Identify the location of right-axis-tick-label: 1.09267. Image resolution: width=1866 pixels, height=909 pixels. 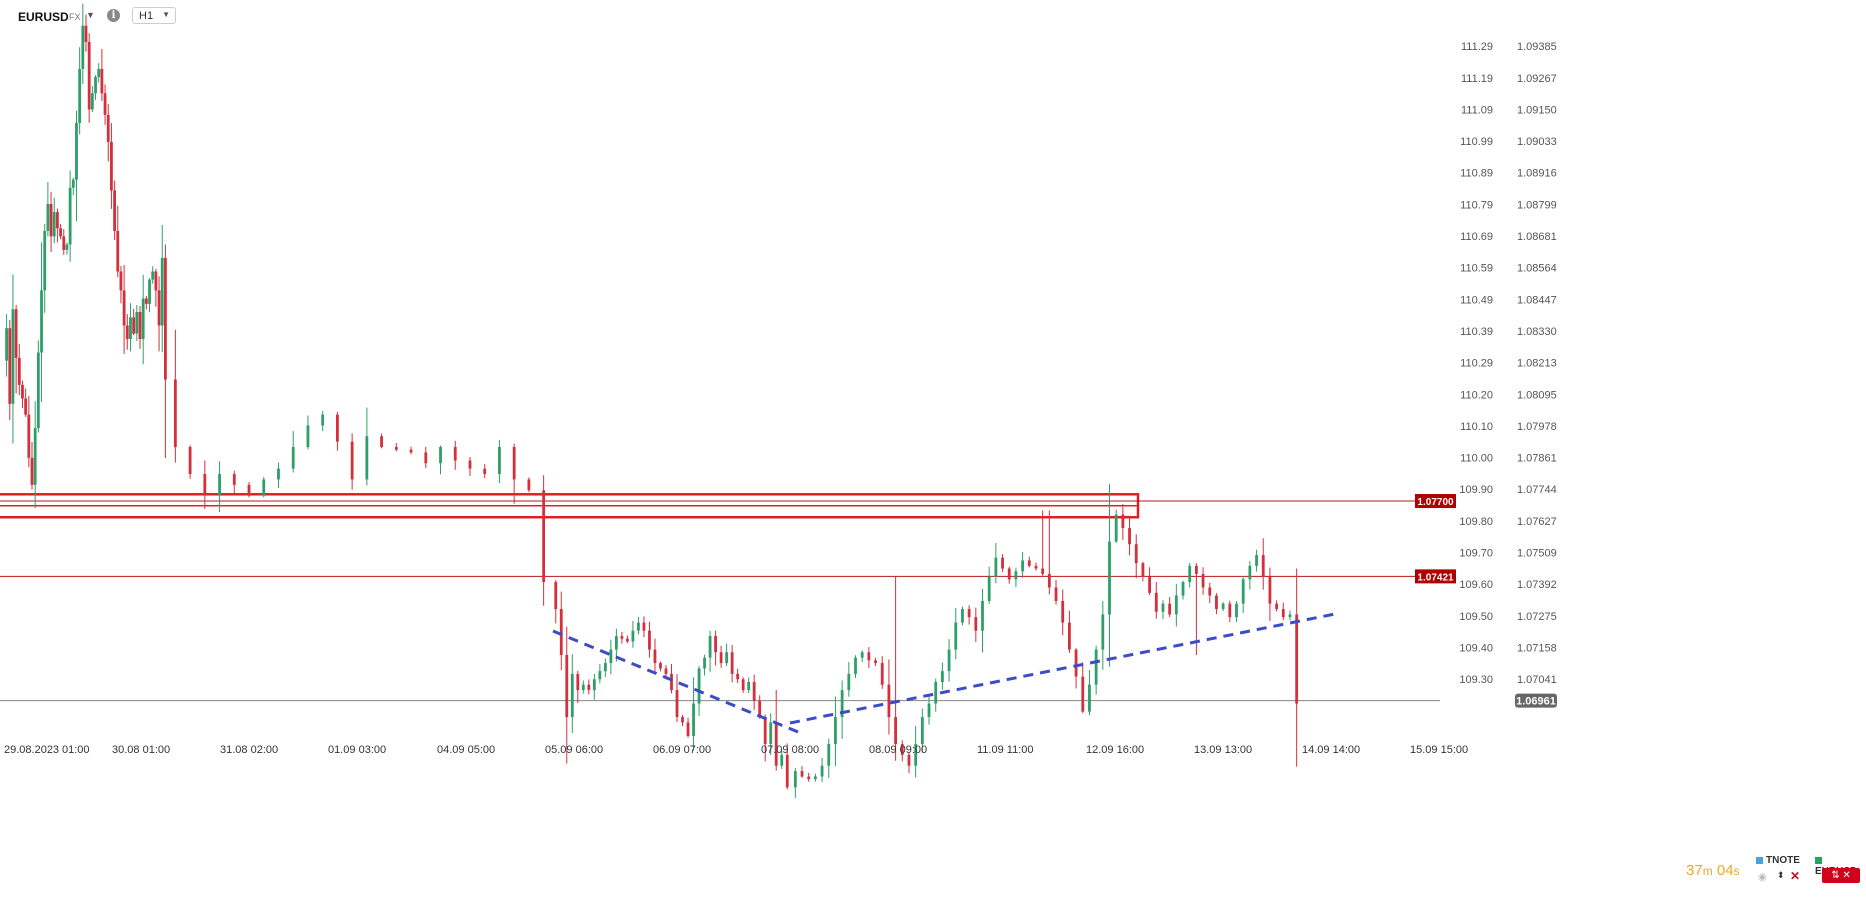
(1537, 79).